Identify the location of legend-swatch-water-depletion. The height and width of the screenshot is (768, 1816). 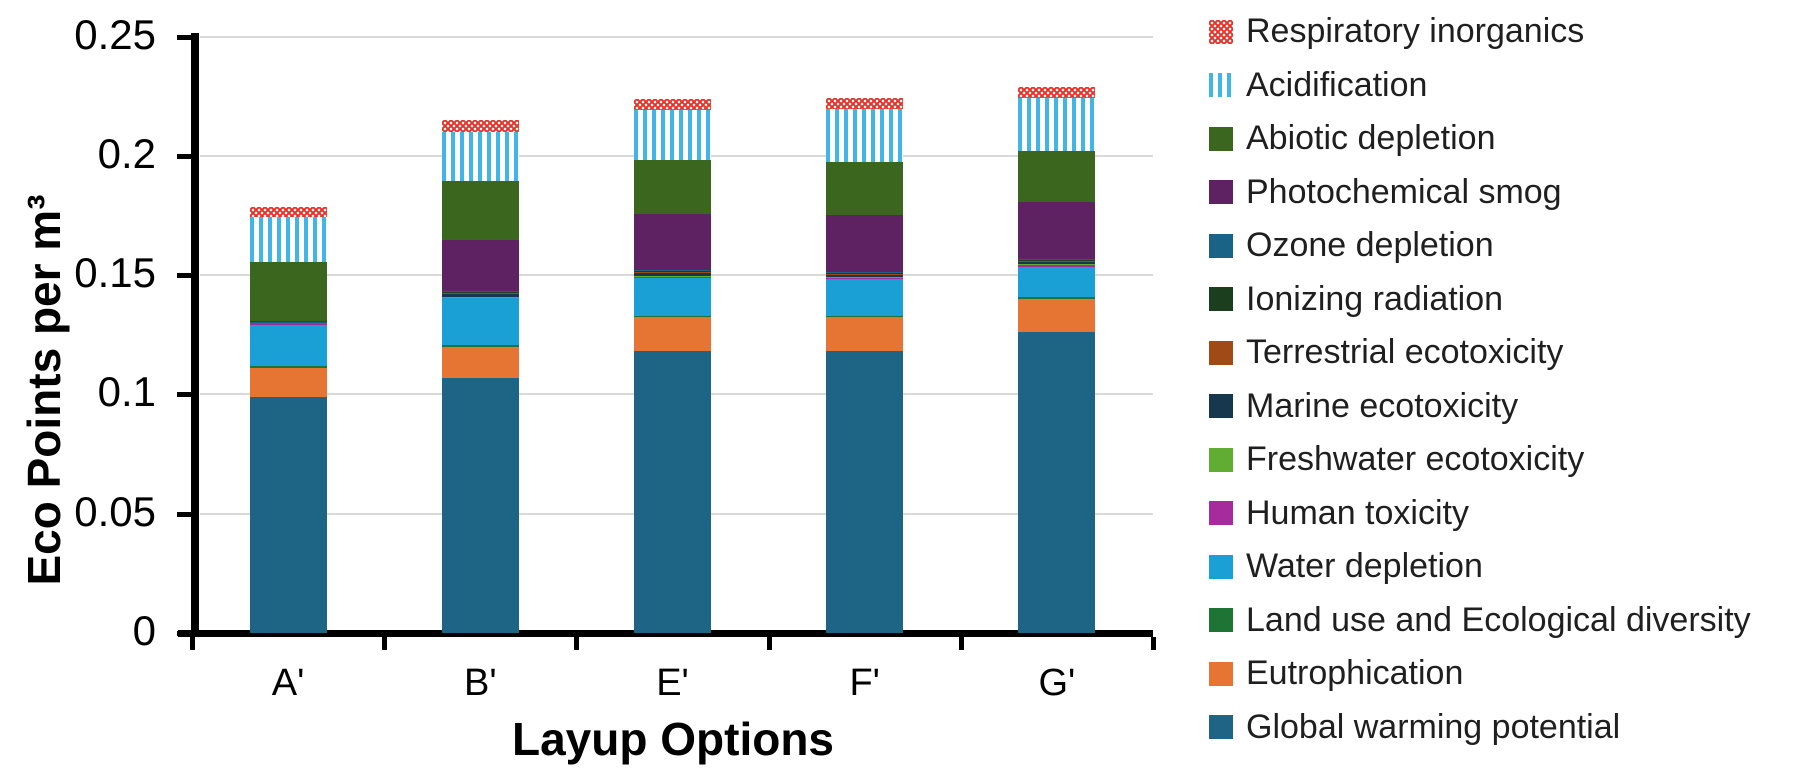
(1221, 566).